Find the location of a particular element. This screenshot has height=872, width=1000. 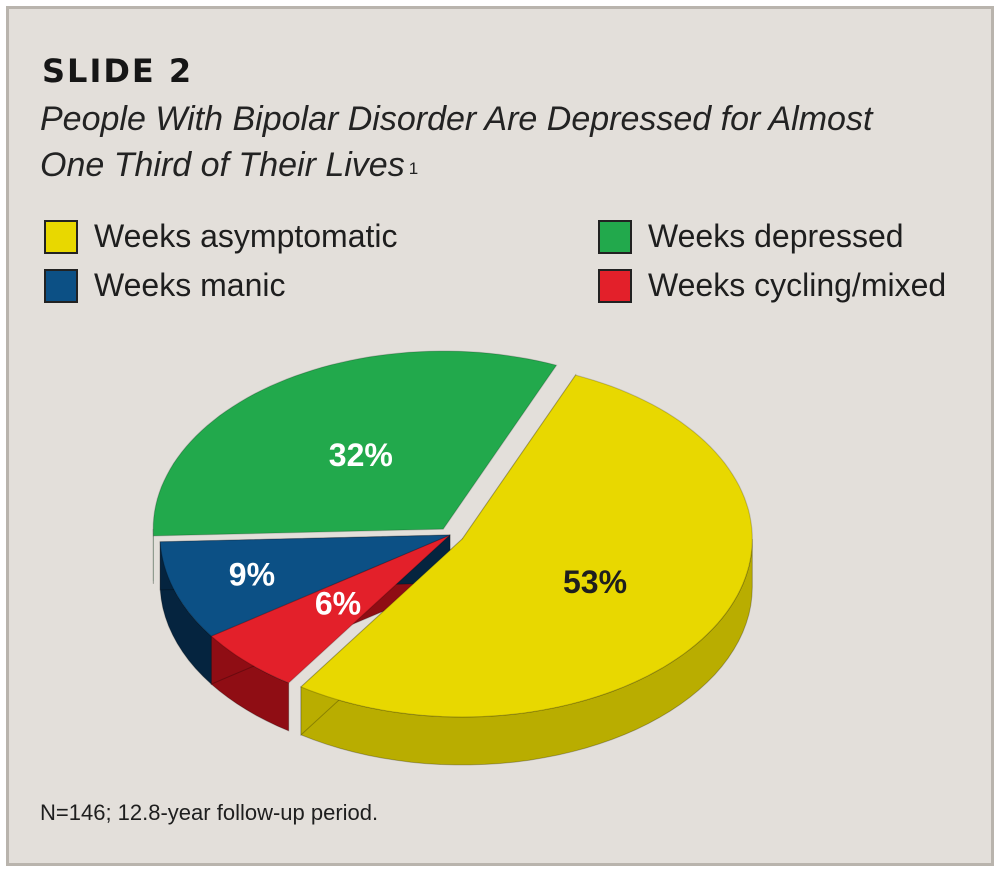

legend-label: Weeks asymptomatic is located at coordinates (246, 236).